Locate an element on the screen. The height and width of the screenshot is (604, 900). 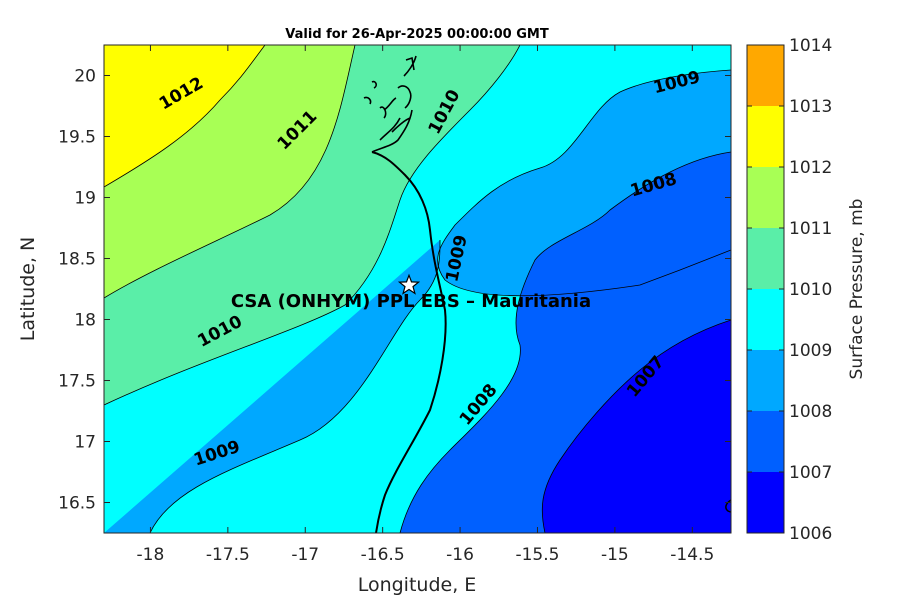
x-tick-label: -14.5 is located at coordinates (692, 555).